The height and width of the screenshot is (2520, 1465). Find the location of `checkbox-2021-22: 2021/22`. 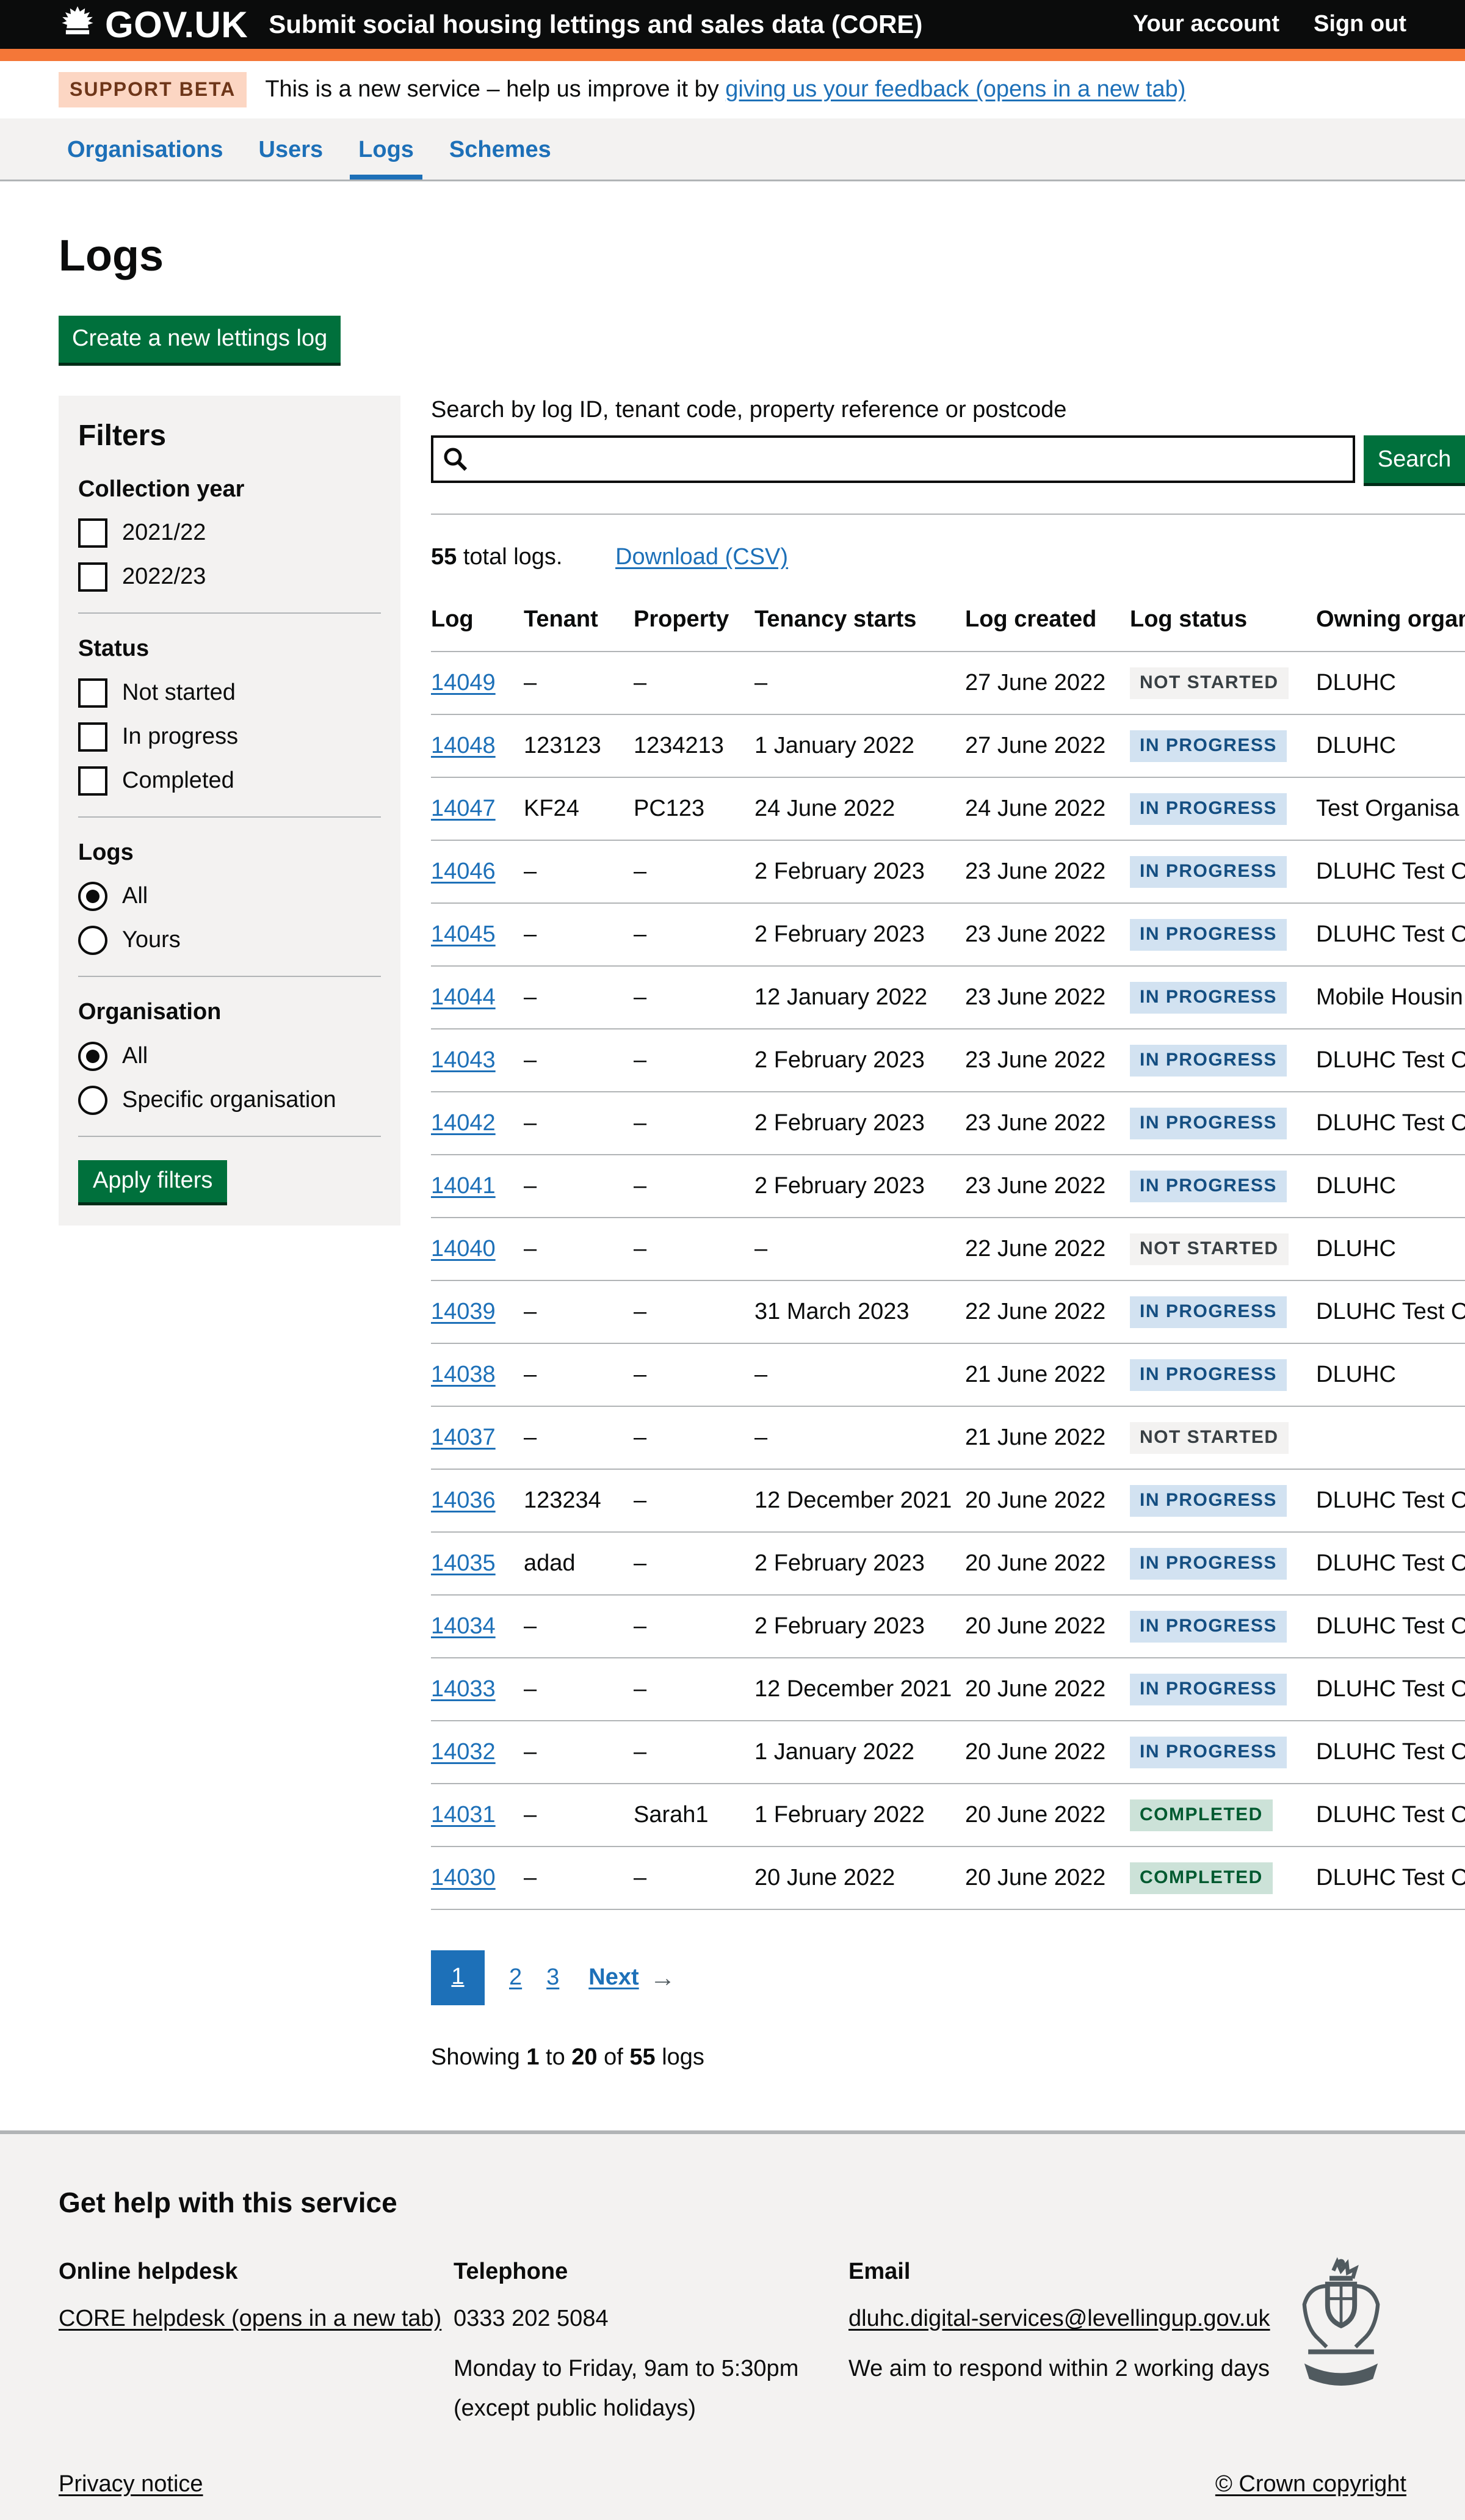

checkbox-2021-22: 2021/22 is located at coordinates (230, 533).